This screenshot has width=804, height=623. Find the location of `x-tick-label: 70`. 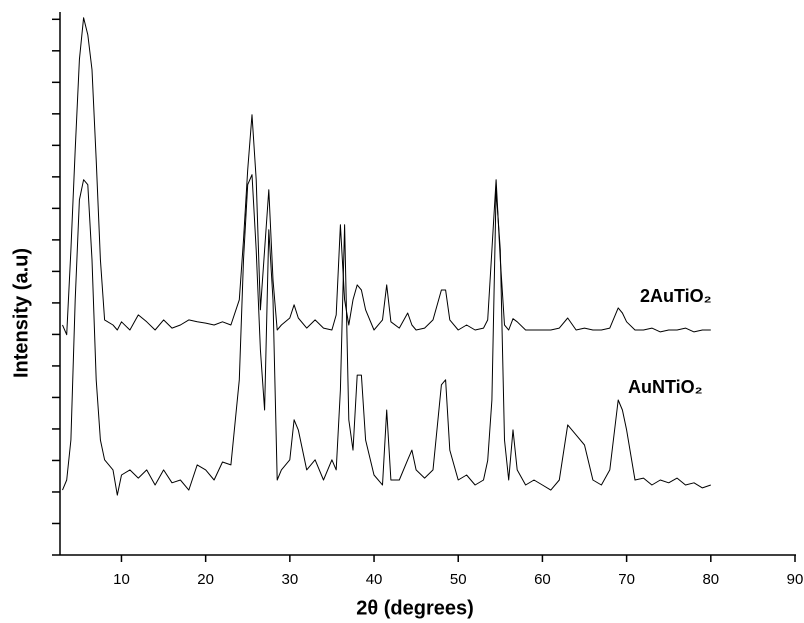

x-tick-label: 70 is located at coordinates (626, 579).